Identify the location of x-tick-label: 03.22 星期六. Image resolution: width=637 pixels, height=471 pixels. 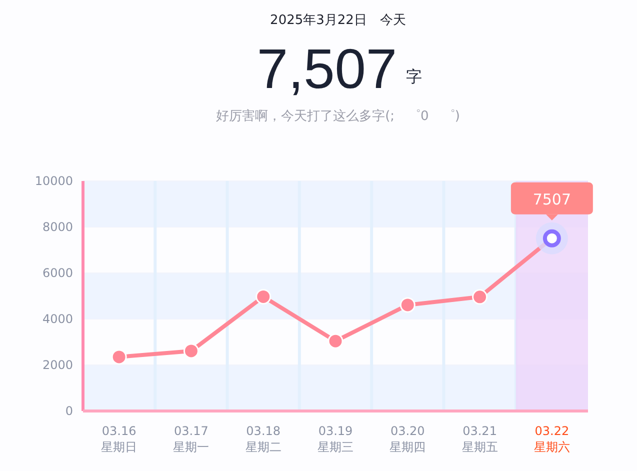
(552, 439).